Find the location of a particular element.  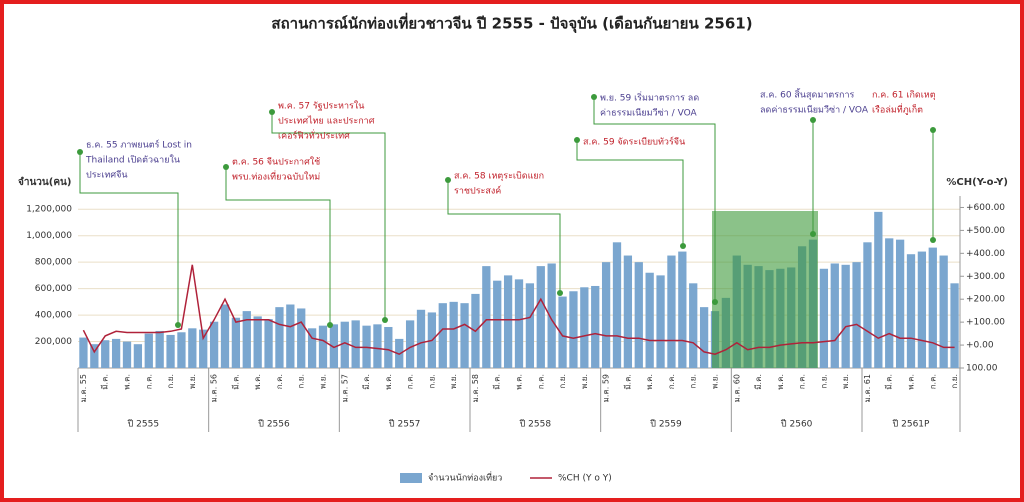

year-label: ปี 2556 is located at coordinates (274, 424).